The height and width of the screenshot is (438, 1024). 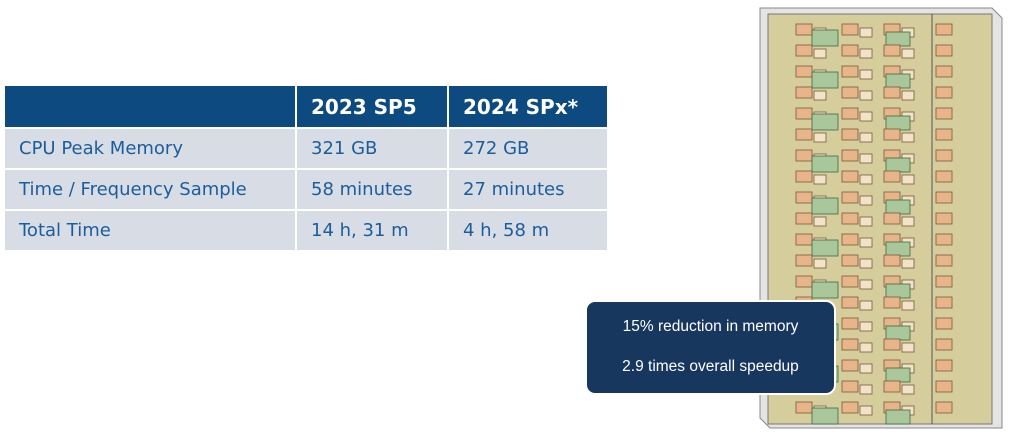 What do you see at coordinates (528, 189) in the screenshot?
I see `table-cell: 27 minutes` at bounding box center [528, 189].